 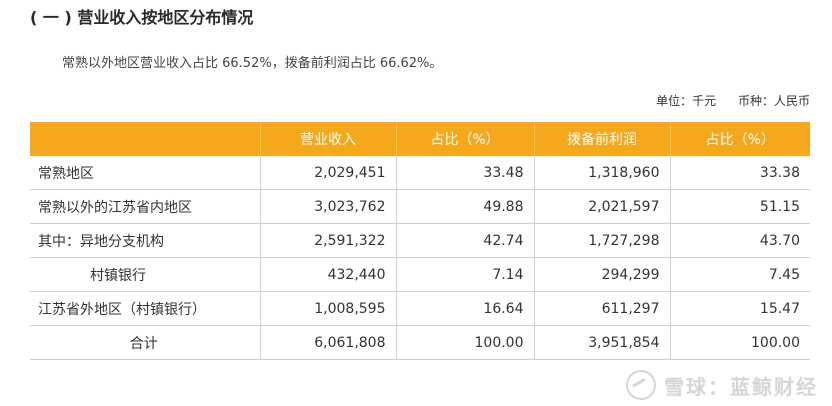 What do you see at coordinates (641, 385) in the screenshot?
I see `snowball-logo-icon` at bounding box center [641, 385].